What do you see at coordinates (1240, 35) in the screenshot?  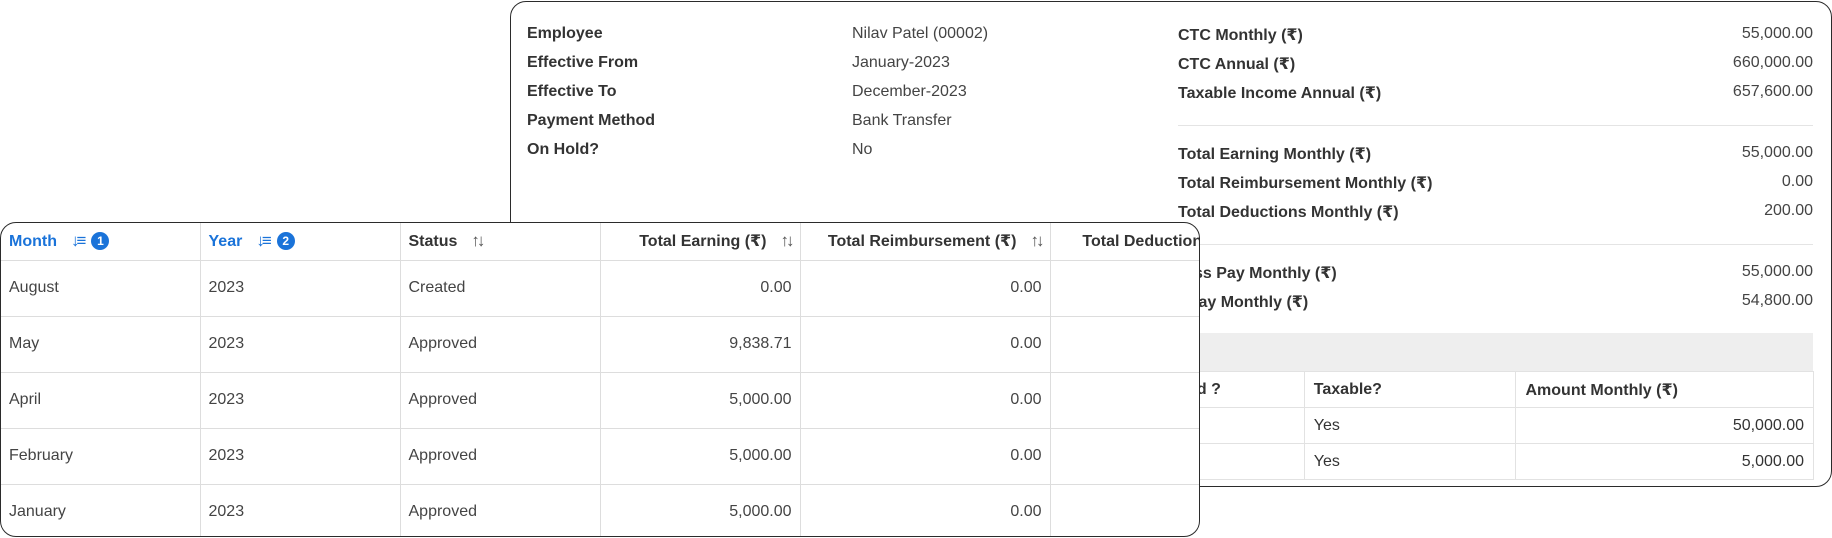 I see `ctc-monthly-label: CTC Monthly (₹)` at bounding box center [1240, 35].